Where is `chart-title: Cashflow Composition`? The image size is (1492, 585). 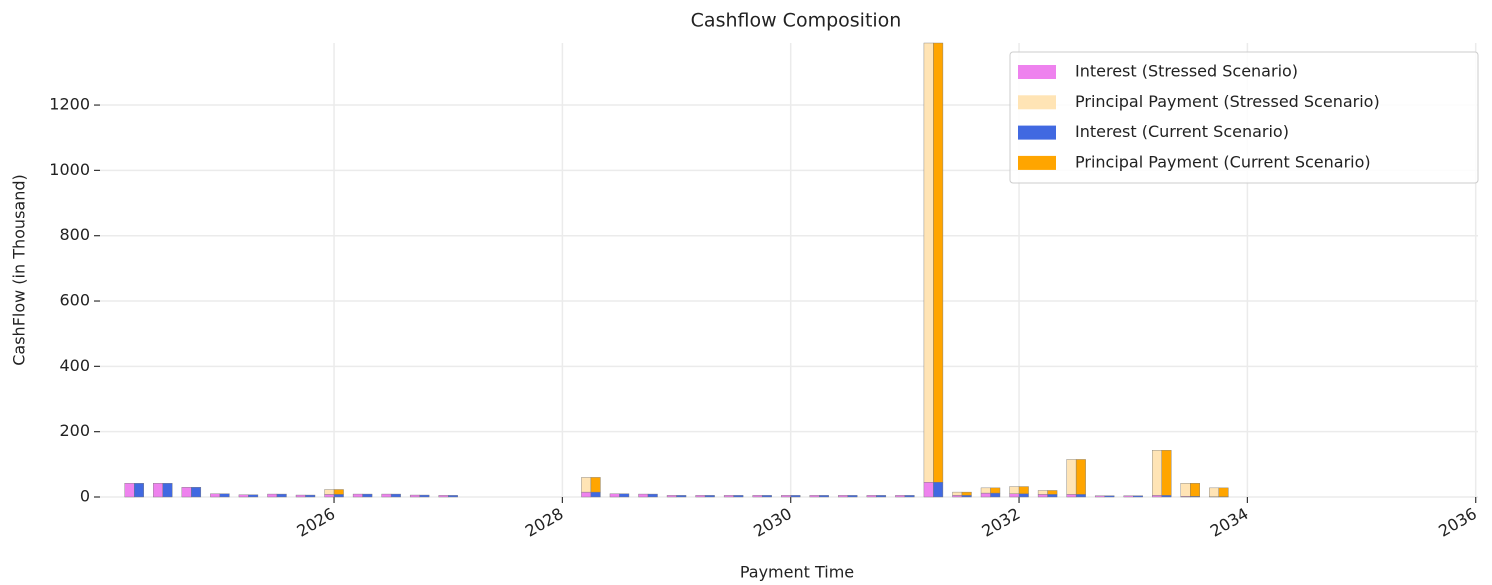
chart-title: Cashflow Composition is located at coordinates (796, 21).